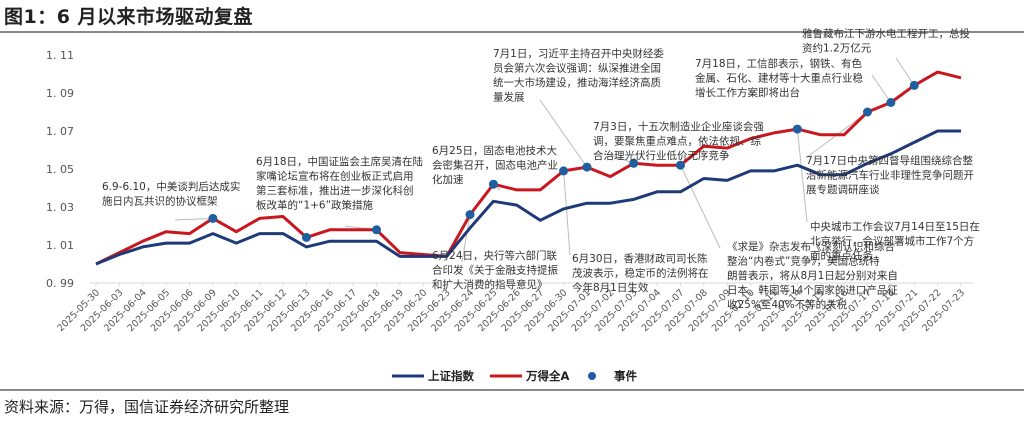 Image resolution: width=1024 pixels, height=421 pixels. Describe the element at coordinates (60, 55) in the screenshot. I see `y-tick-label: 1. 11` at that location.